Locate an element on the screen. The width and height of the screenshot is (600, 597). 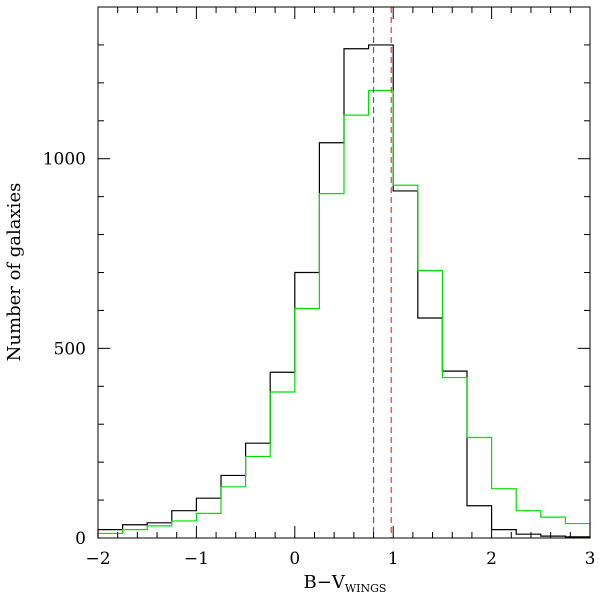
y-axis-label: Number of galaxies is located at coordinates (14, 272).